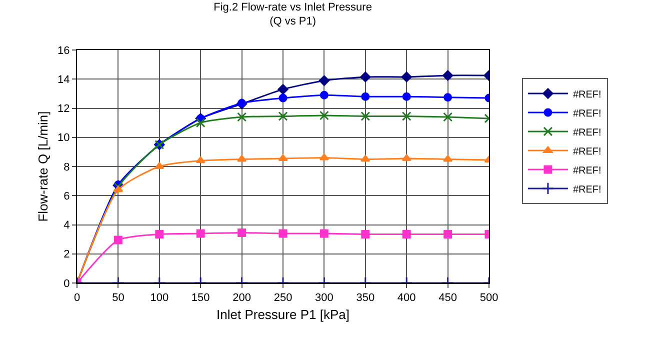 This screenshot has width=658, height=346. Describe the element at coordinates (200, 298) in the screenshot. I see `x-tick-label: 150` at that location.